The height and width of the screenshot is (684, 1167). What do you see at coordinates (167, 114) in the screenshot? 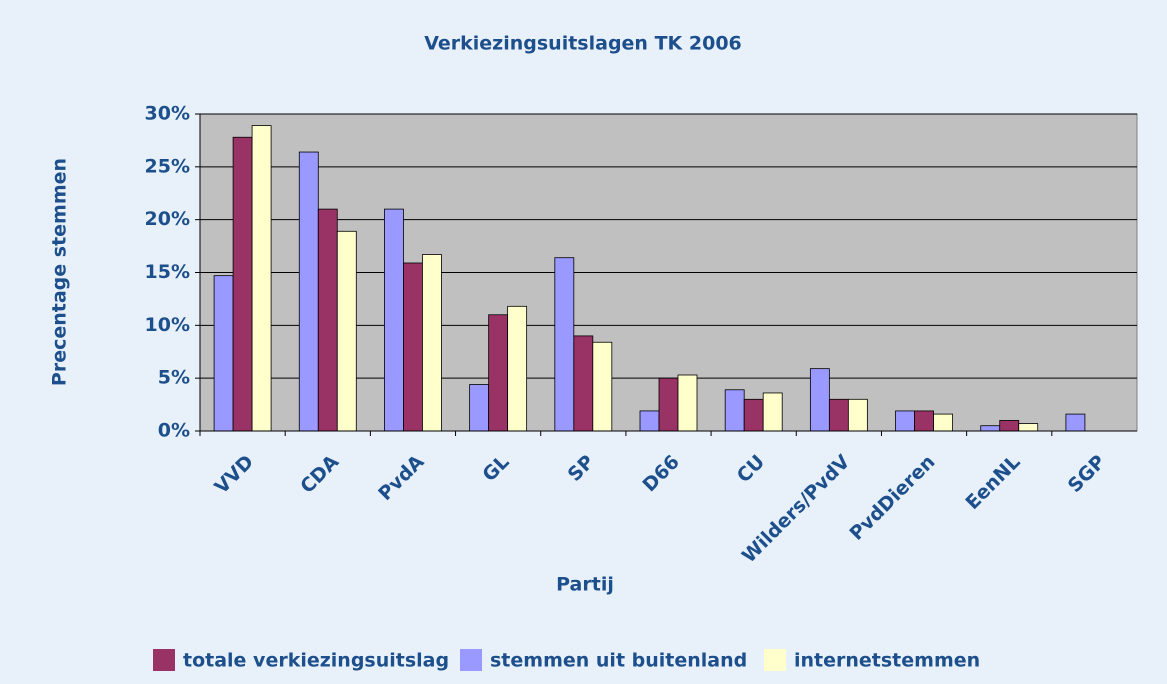
I see `y-tick-label: 30%` at bounding box center [167, 114].